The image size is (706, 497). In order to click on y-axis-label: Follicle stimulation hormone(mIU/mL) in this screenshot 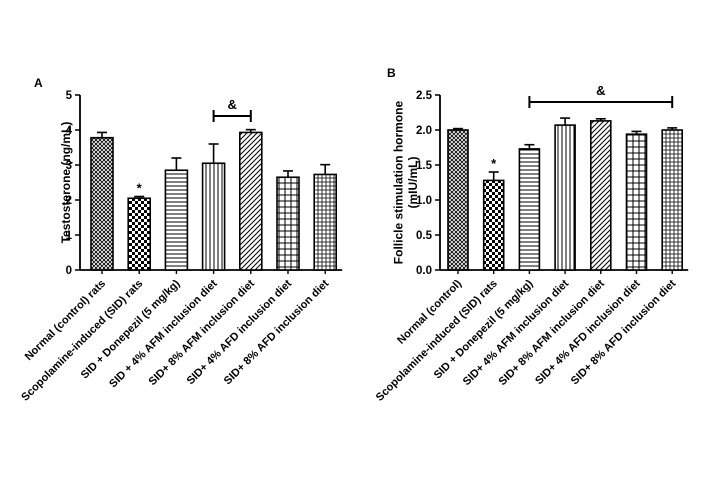, I will do `click(406, 183)`.